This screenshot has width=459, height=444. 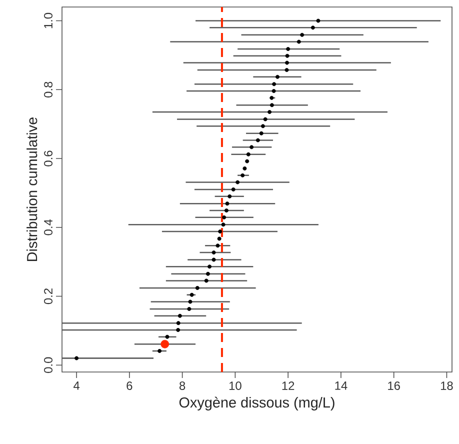 What do you see at coordinates (446, 386) in the screenshot?
I see `x-tick-label: 18` at bounding box center [446, 386].